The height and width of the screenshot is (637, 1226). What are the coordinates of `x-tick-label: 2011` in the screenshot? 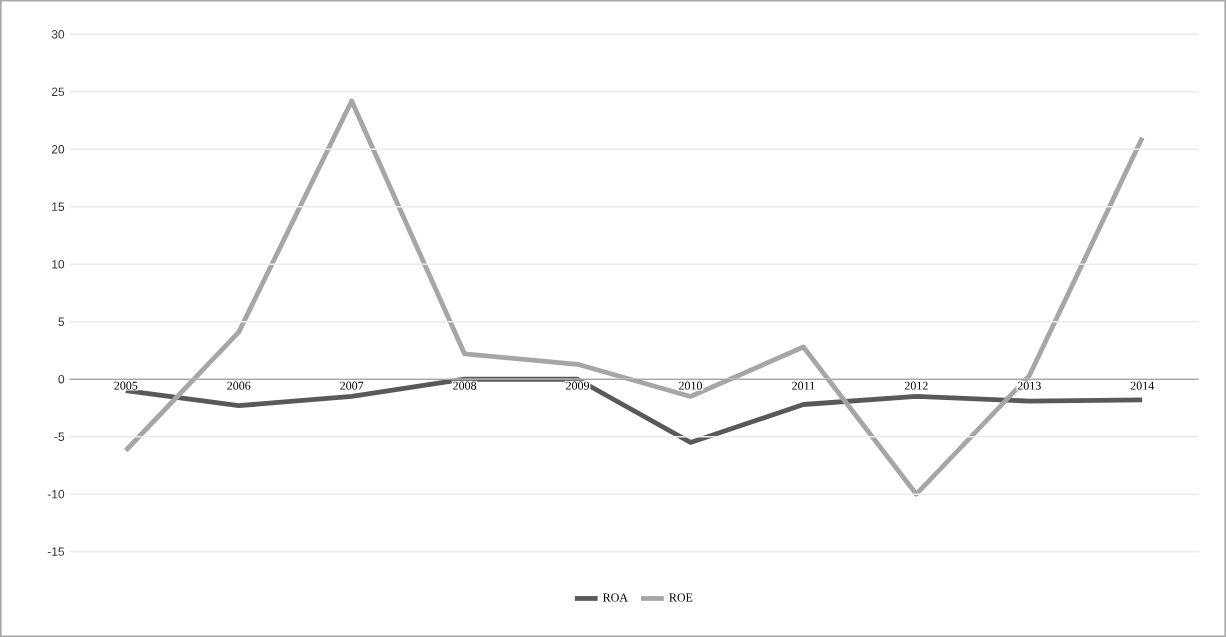 It's located at (803, 385).